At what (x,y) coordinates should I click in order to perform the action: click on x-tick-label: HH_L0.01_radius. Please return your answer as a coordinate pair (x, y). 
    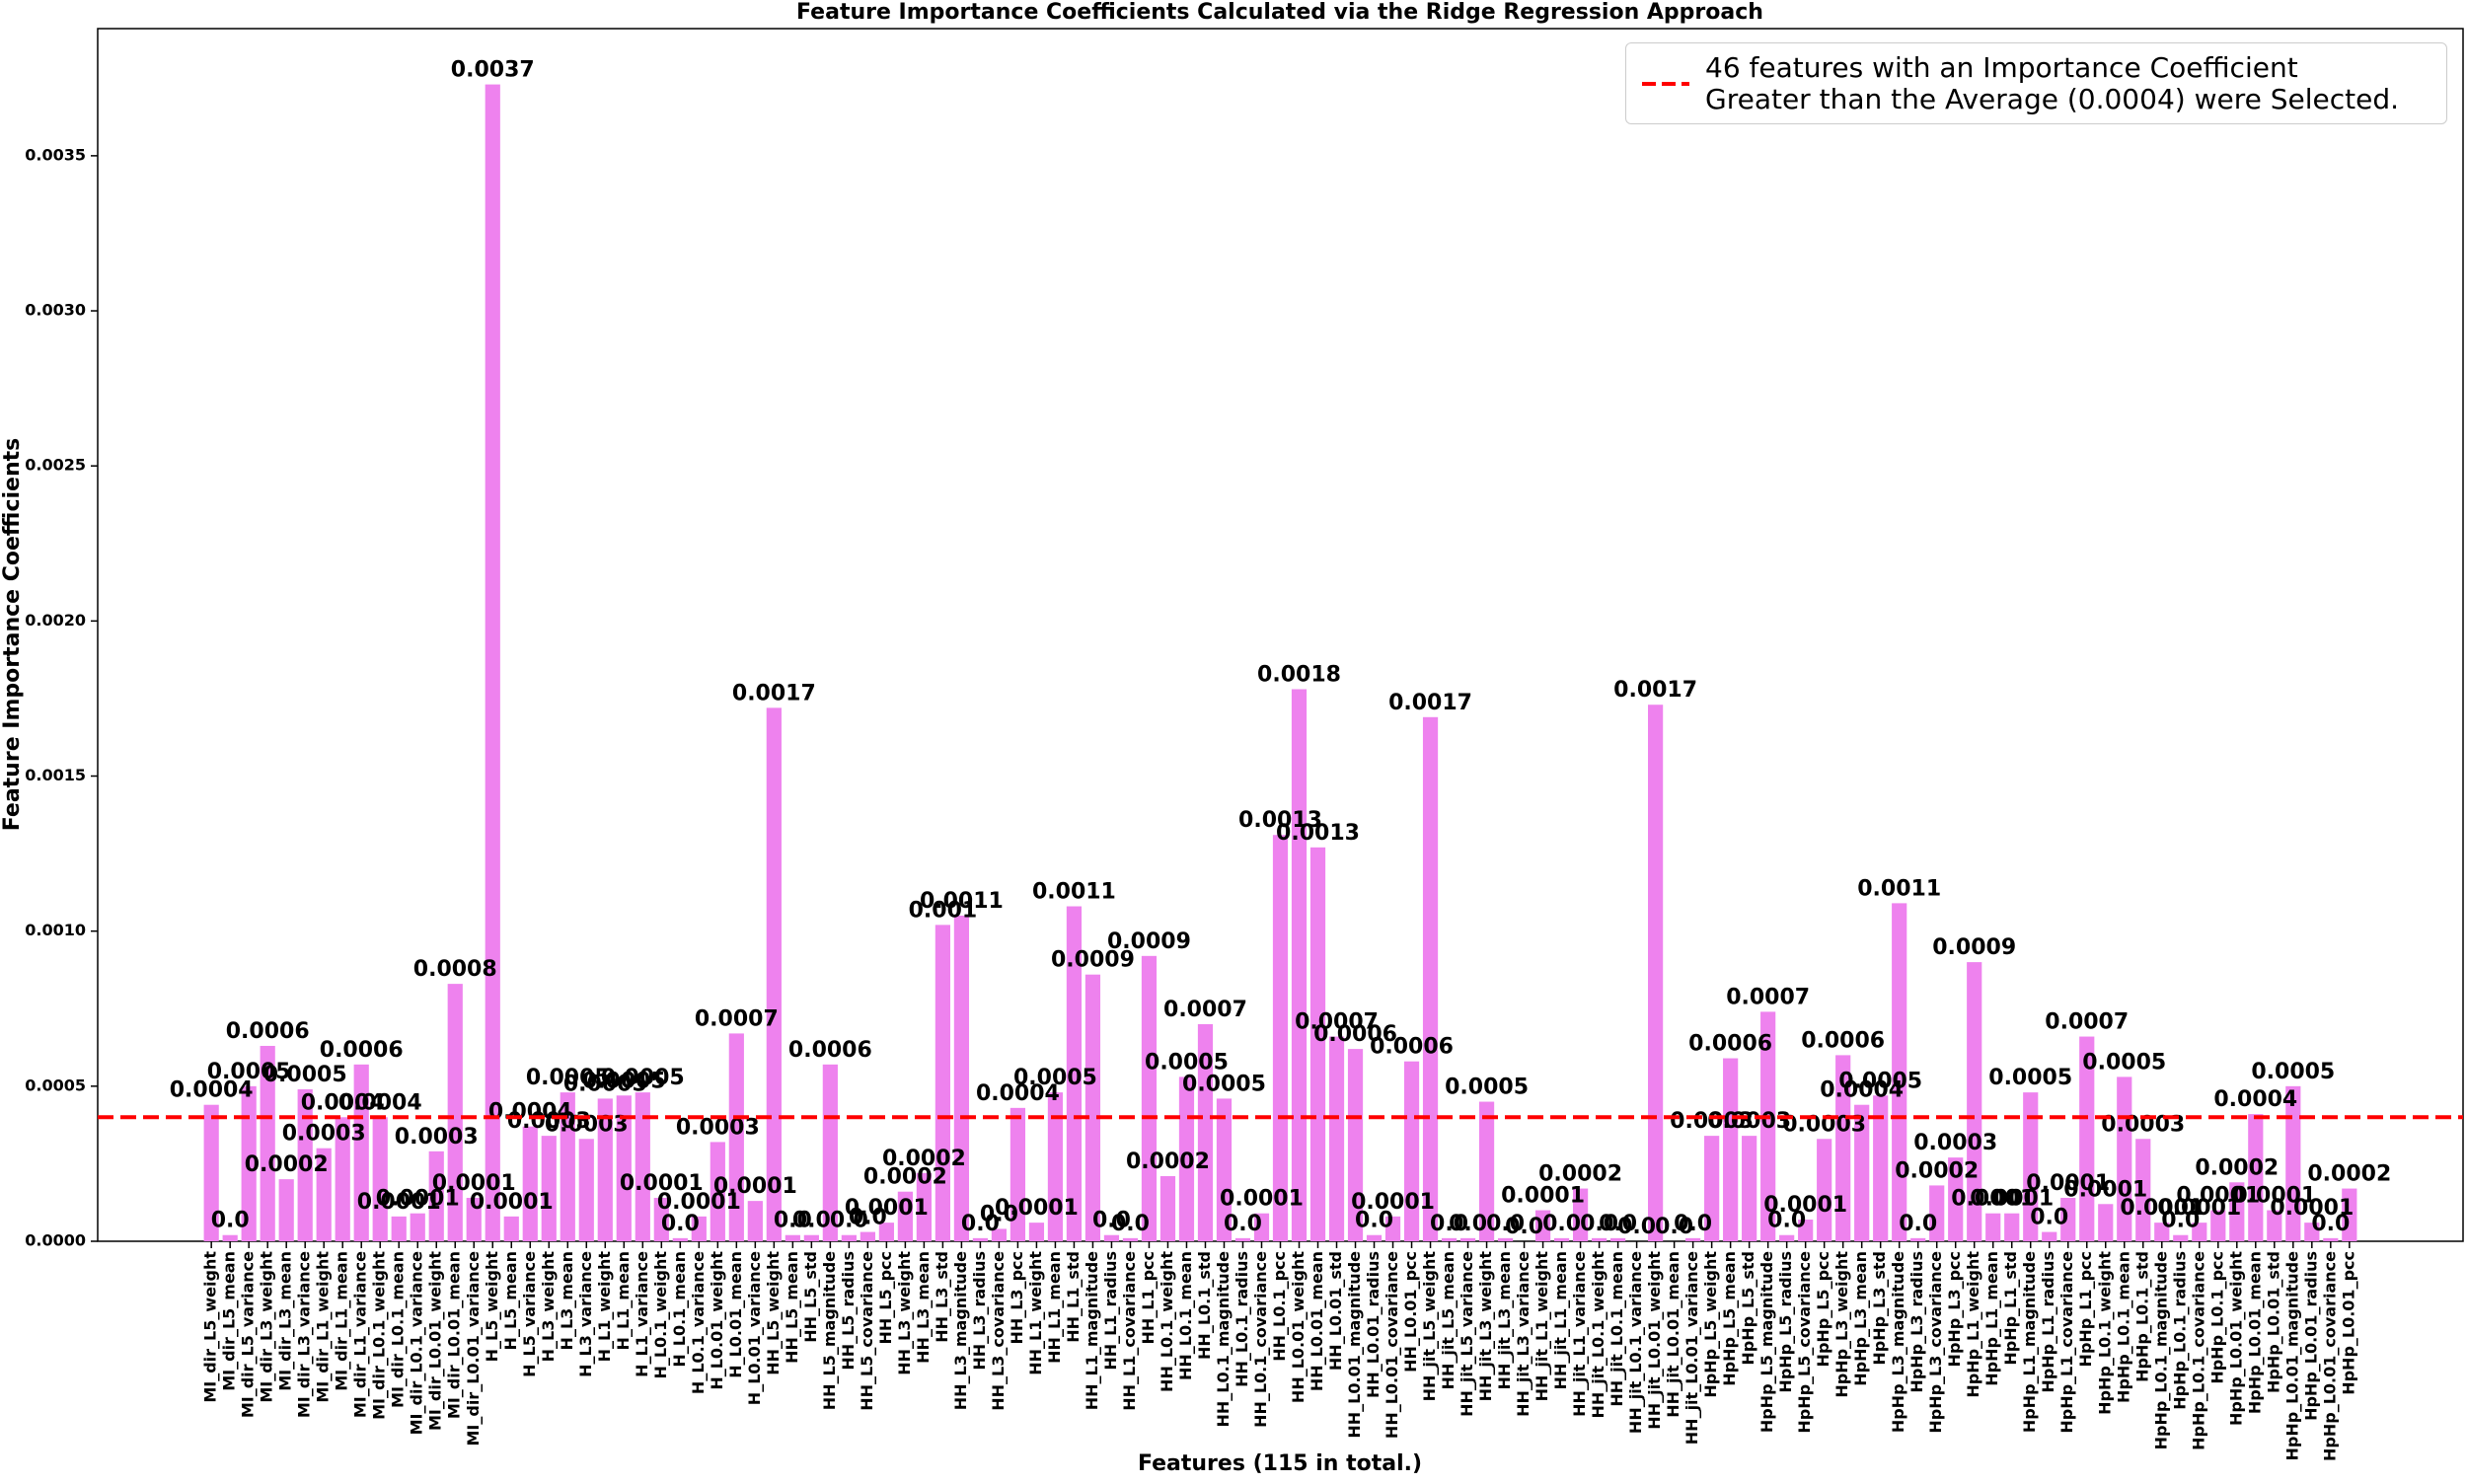
    Looking at the image, I should click on (1373, 1324).